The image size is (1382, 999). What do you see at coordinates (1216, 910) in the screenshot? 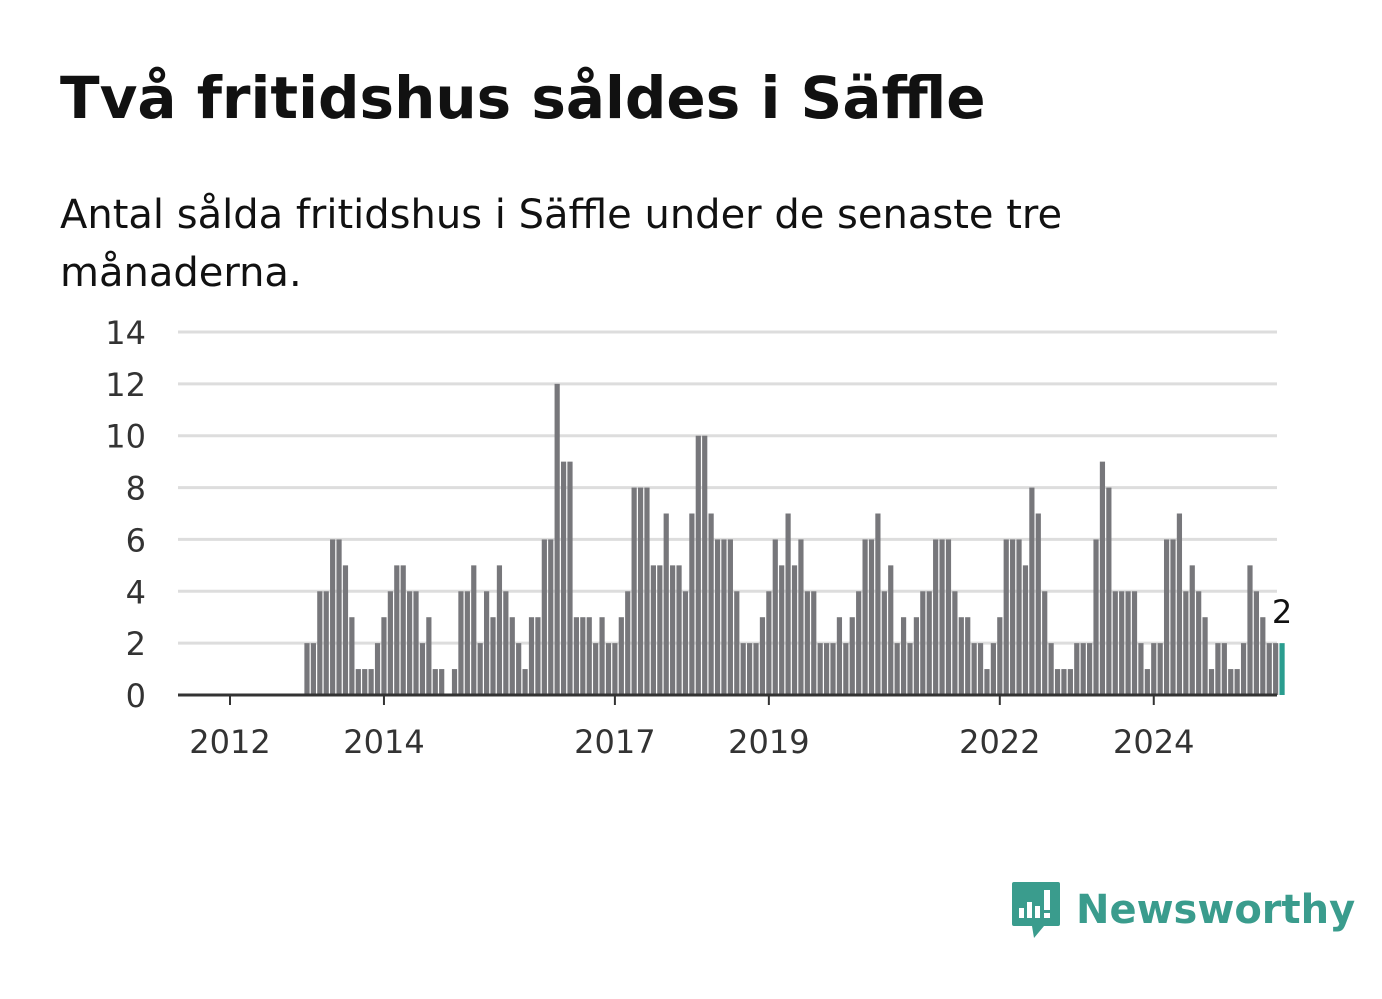
I see `brand-name: Newsworthy` at bounding box center [1216, 910].